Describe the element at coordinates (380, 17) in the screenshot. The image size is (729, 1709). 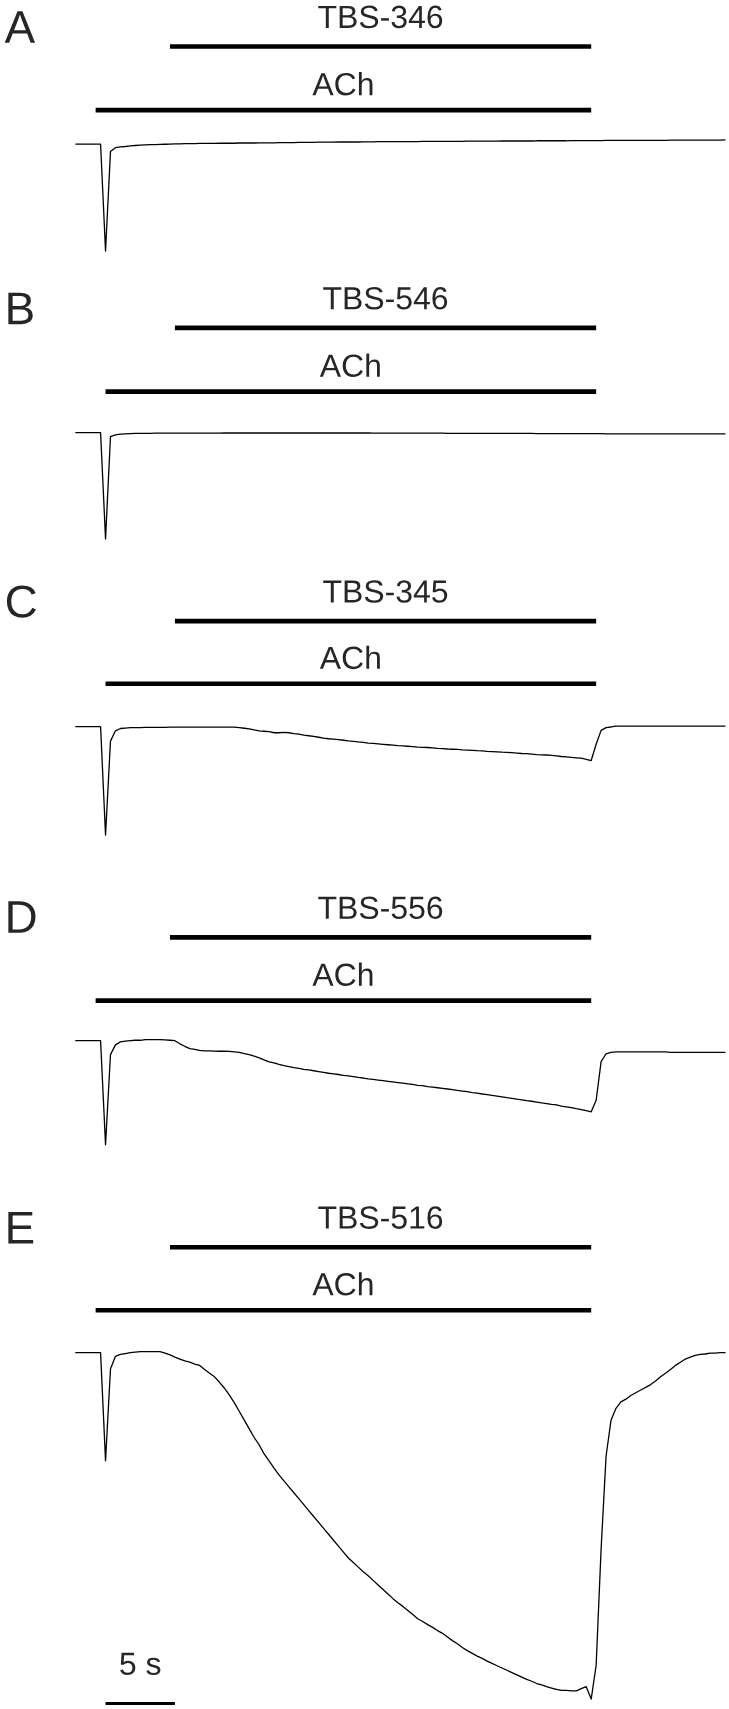
I see `series-label: TBS-346` at that location.